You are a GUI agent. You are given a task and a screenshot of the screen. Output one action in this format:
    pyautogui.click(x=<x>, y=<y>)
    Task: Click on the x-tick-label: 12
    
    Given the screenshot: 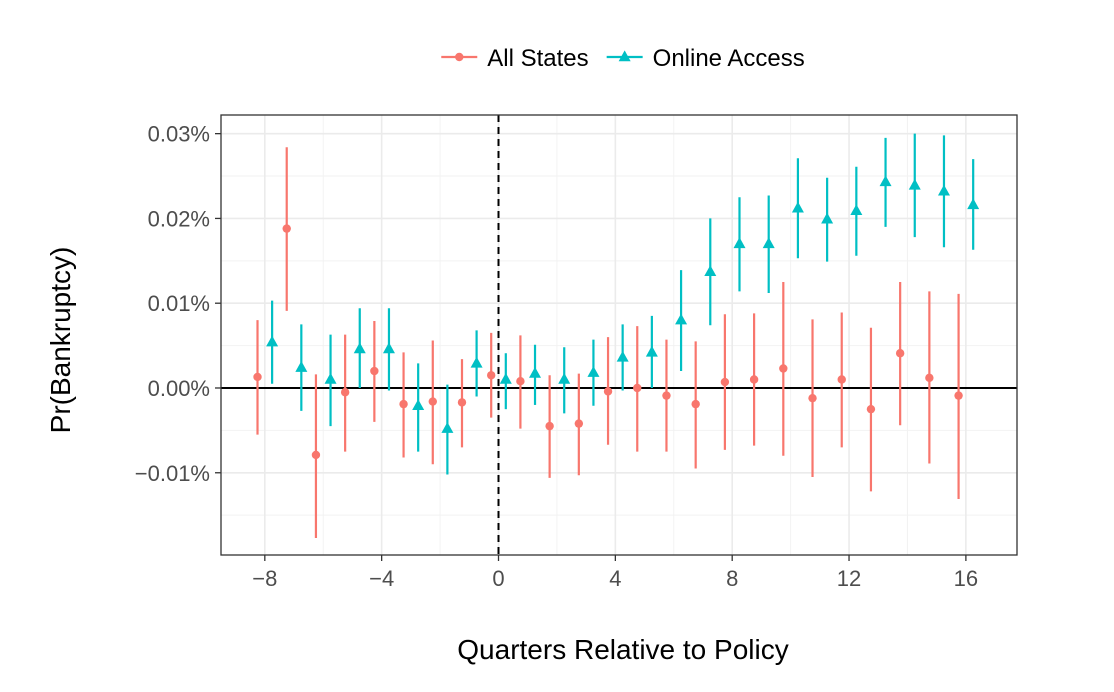 What is the action you would take?
    pyautogui.click(x=849, y=578)
    